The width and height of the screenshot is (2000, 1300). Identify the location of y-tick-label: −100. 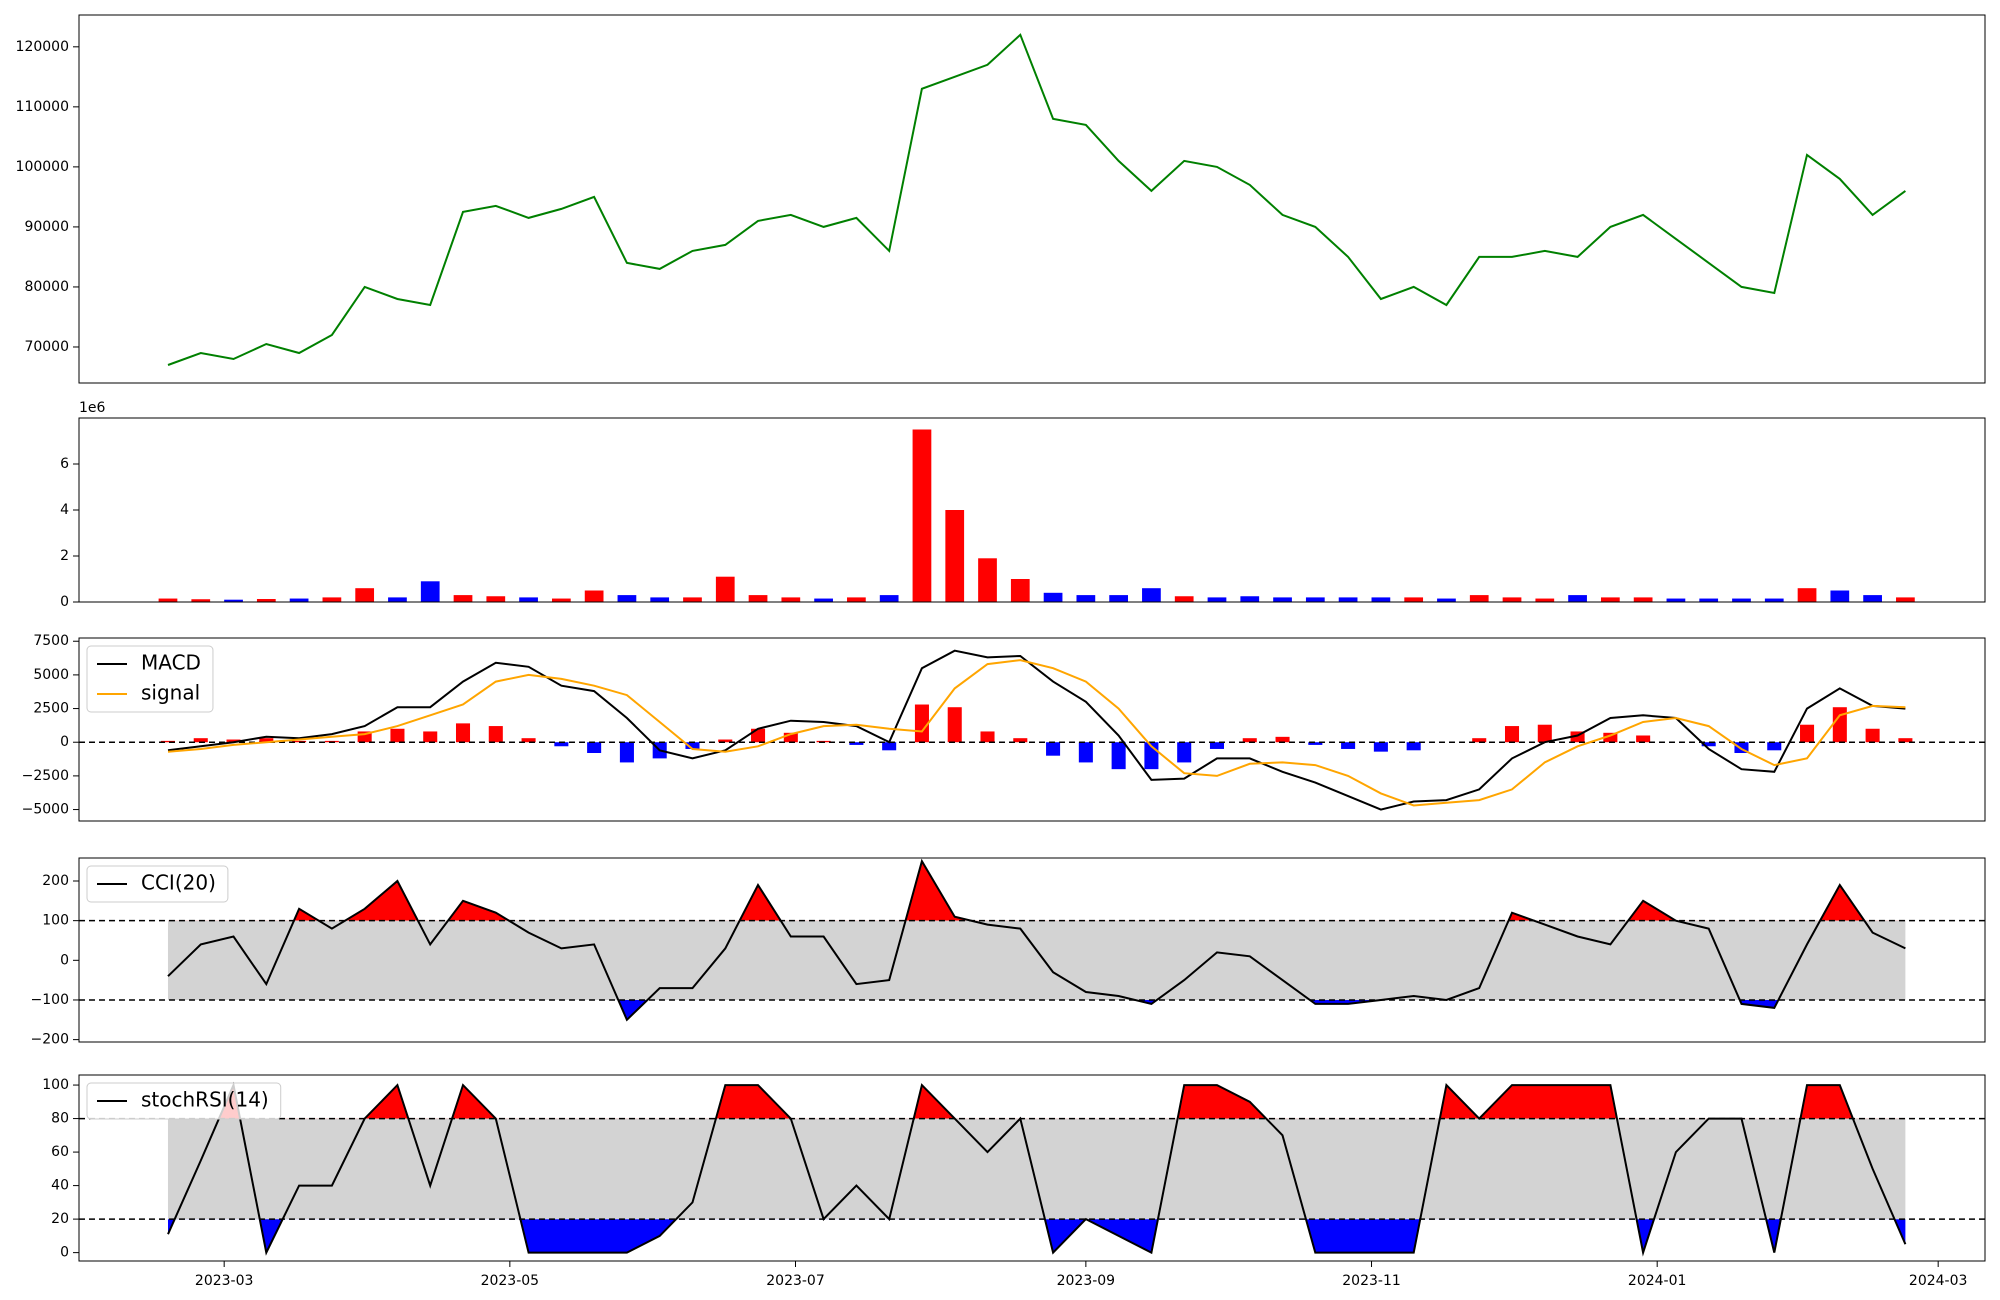
(50, 1000).